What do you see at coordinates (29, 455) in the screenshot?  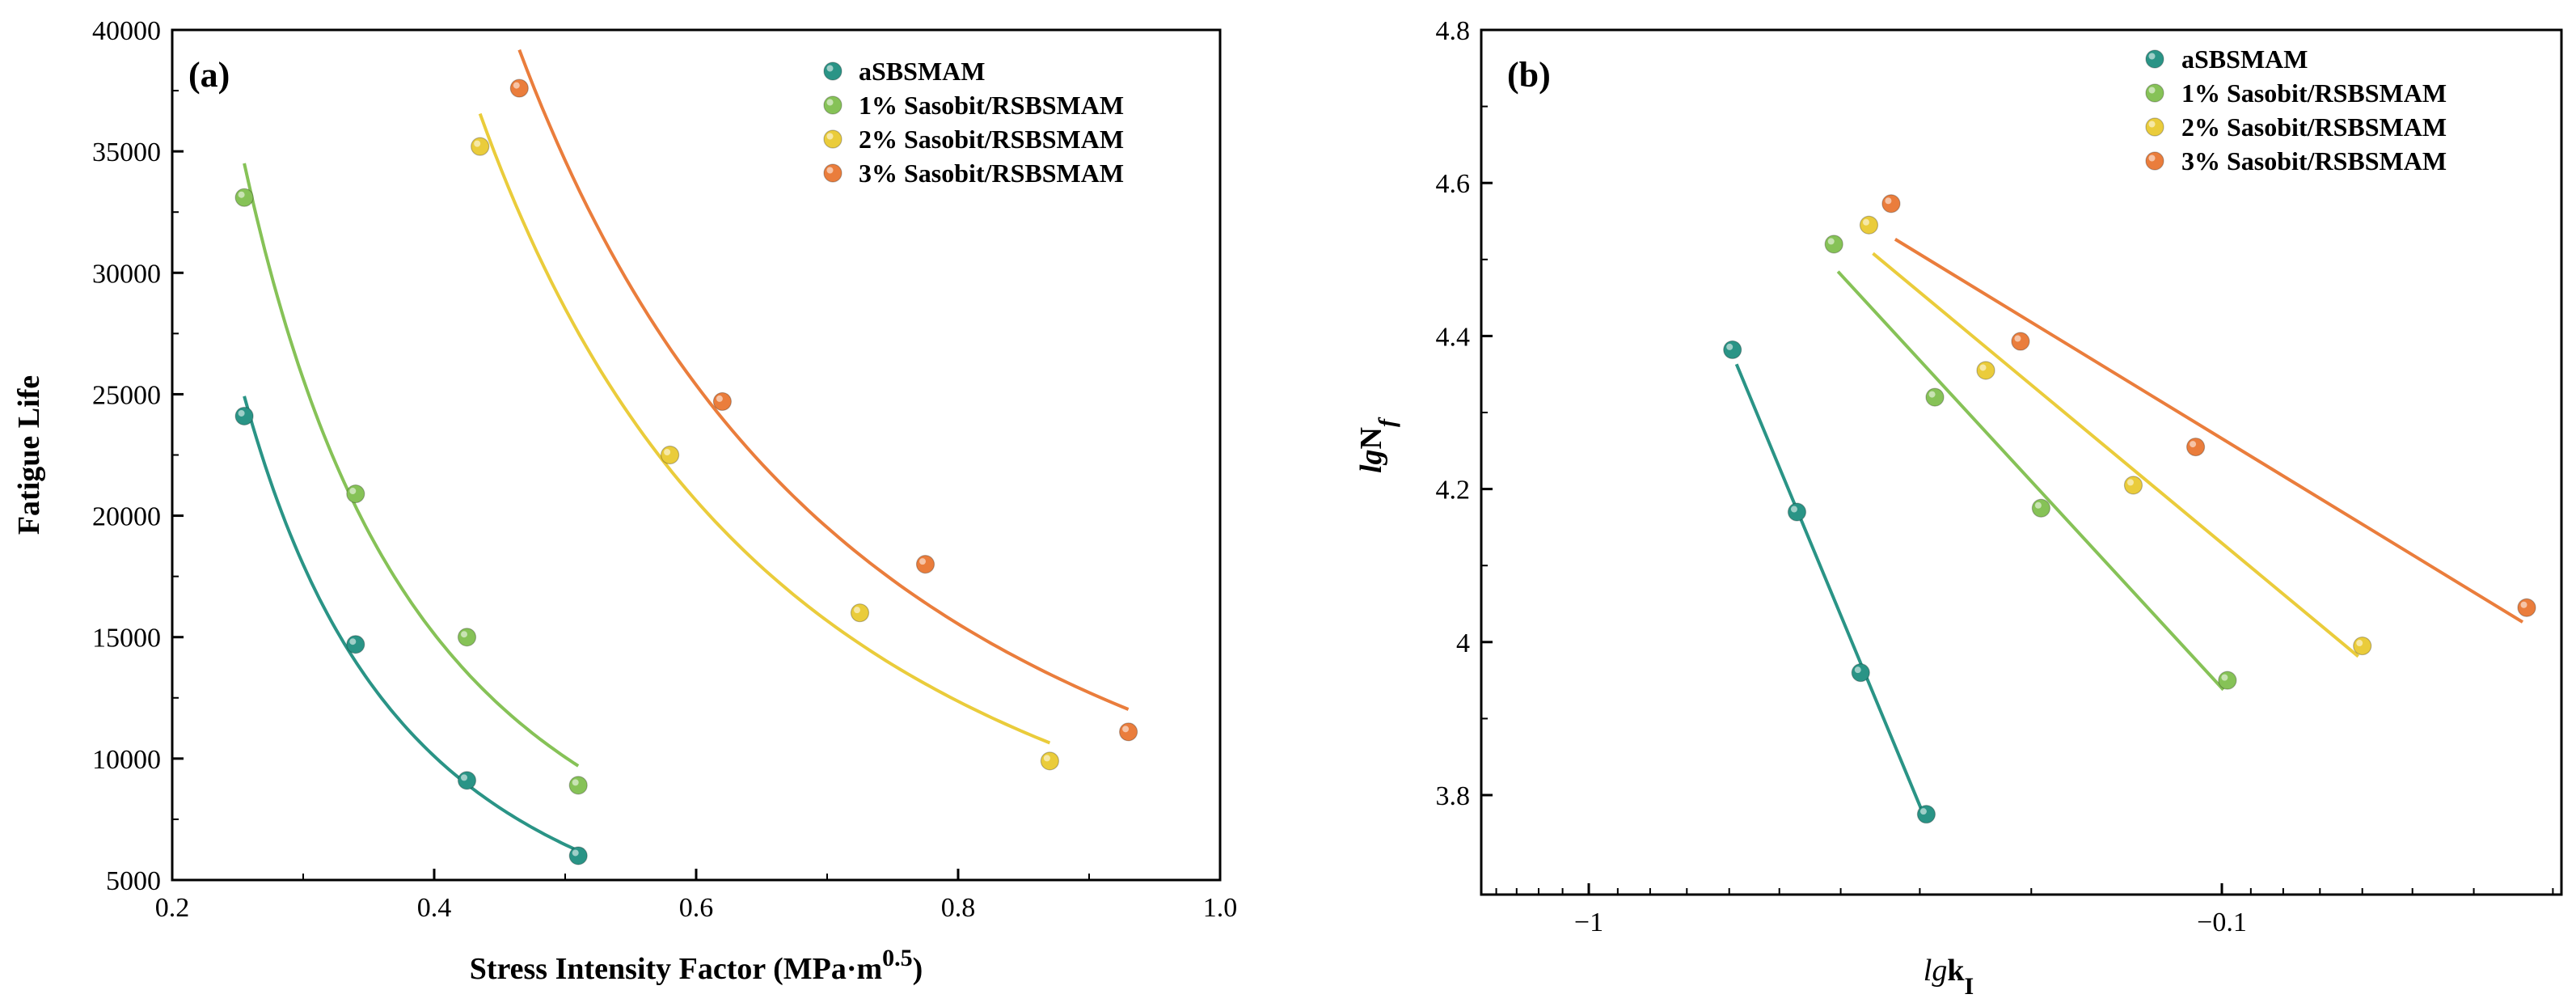 I see `panel-a-y-axis-title: Fatigue Life` at bounding box center [29, 455].